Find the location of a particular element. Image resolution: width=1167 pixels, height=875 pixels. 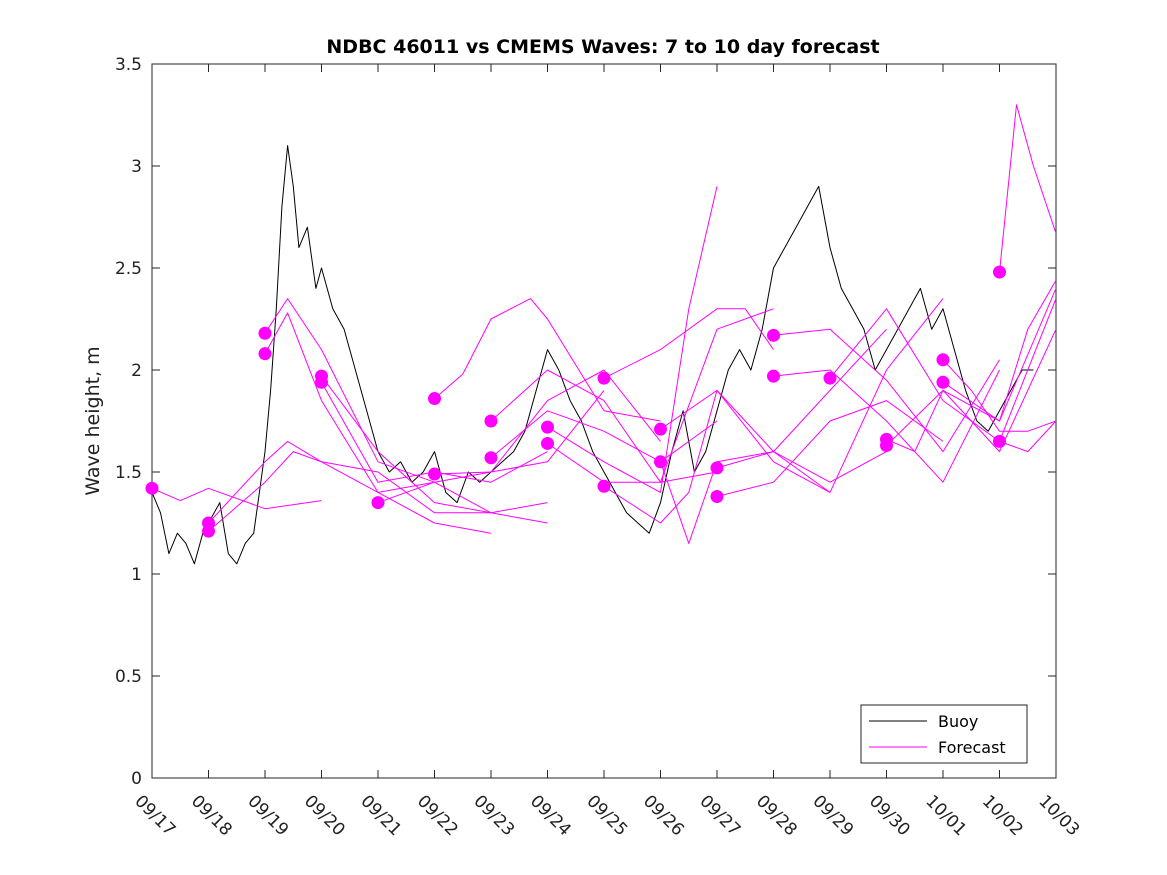

x-tick-label: 09/27 is located at coordinates (719, 815).